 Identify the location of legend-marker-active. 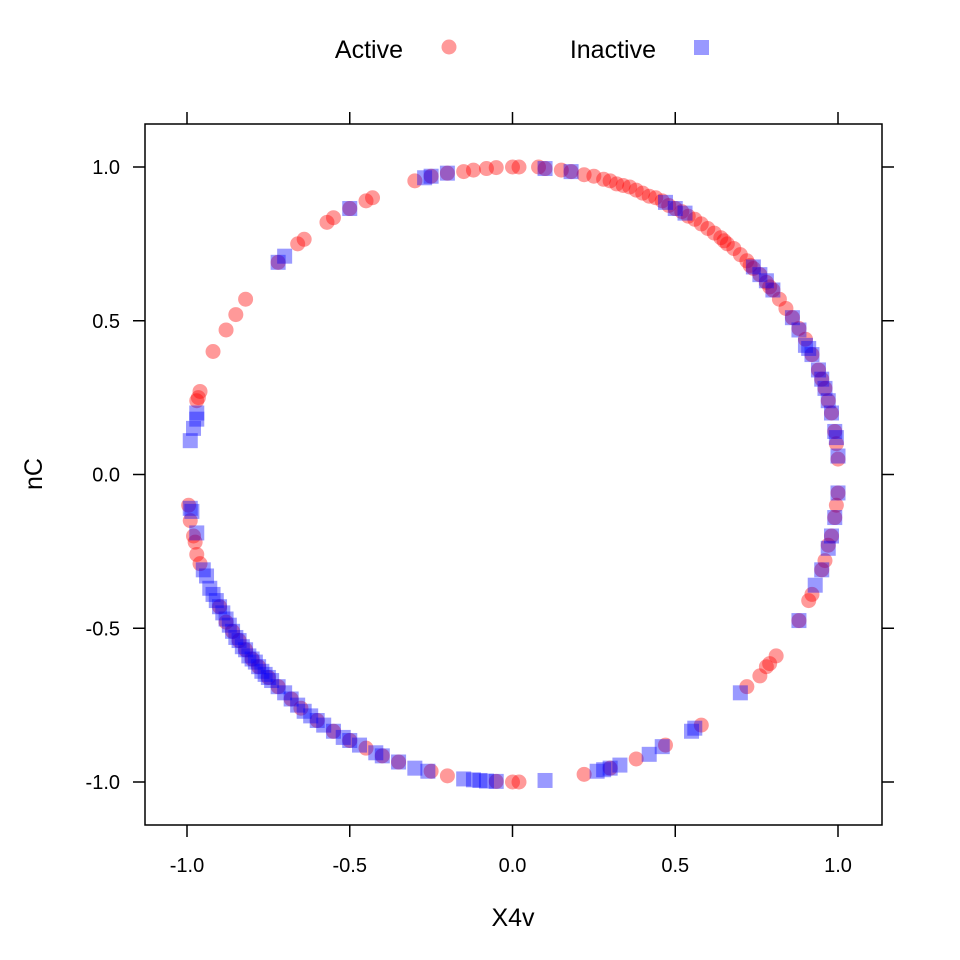
(449, 47).